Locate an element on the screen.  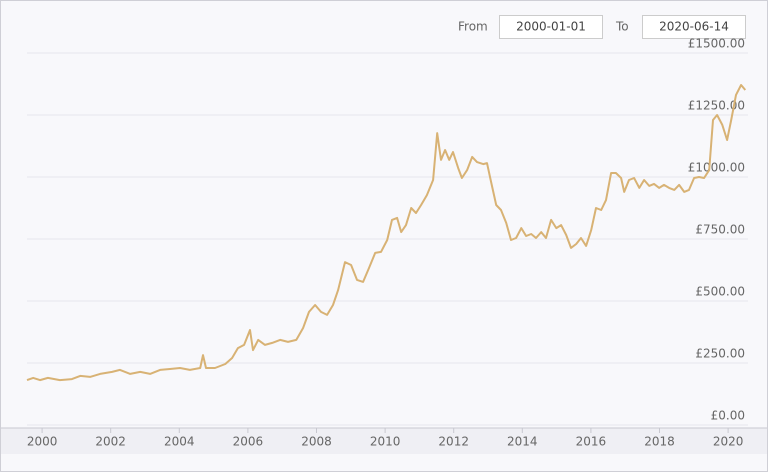
from-date: 2000-01-01 is located at coordinates (551, 27).